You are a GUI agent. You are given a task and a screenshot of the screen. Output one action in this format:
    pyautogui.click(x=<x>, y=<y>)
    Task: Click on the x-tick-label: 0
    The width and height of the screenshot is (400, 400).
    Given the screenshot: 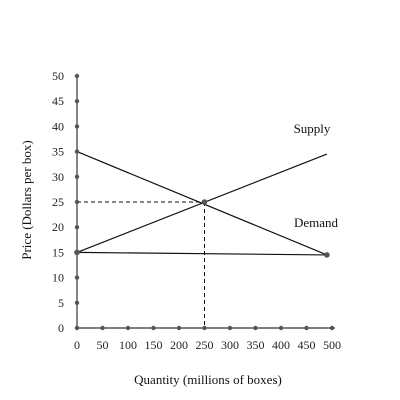 What is the action you would take?
    pyautogui.click(x=77, y=345)
    